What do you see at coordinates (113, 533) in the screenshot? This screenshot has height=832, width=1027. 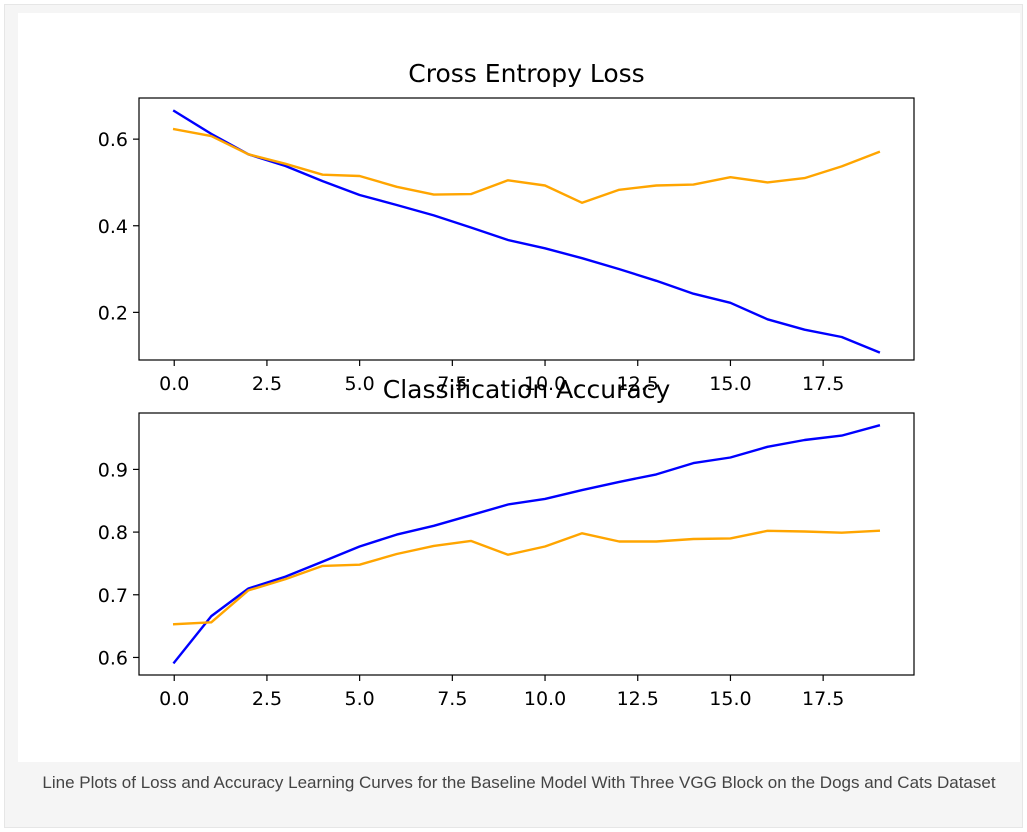 I see `accuracy-ytick-label: 0.8` at bounding box center [113, 533].